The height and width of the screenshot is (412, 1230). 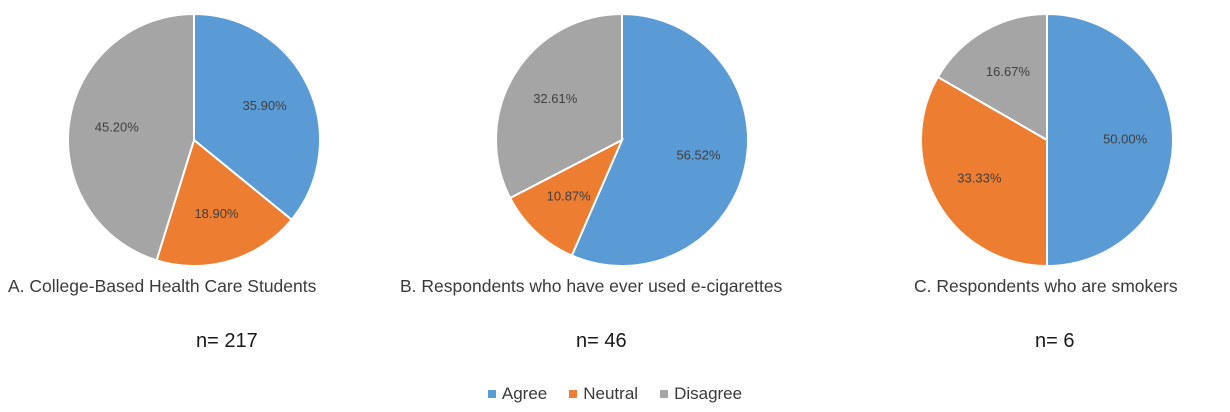 What do you see at coordinates (131, 137) in the screenshot?
I see `pie-a-slice-disagree` at bounding box center [131, 137].